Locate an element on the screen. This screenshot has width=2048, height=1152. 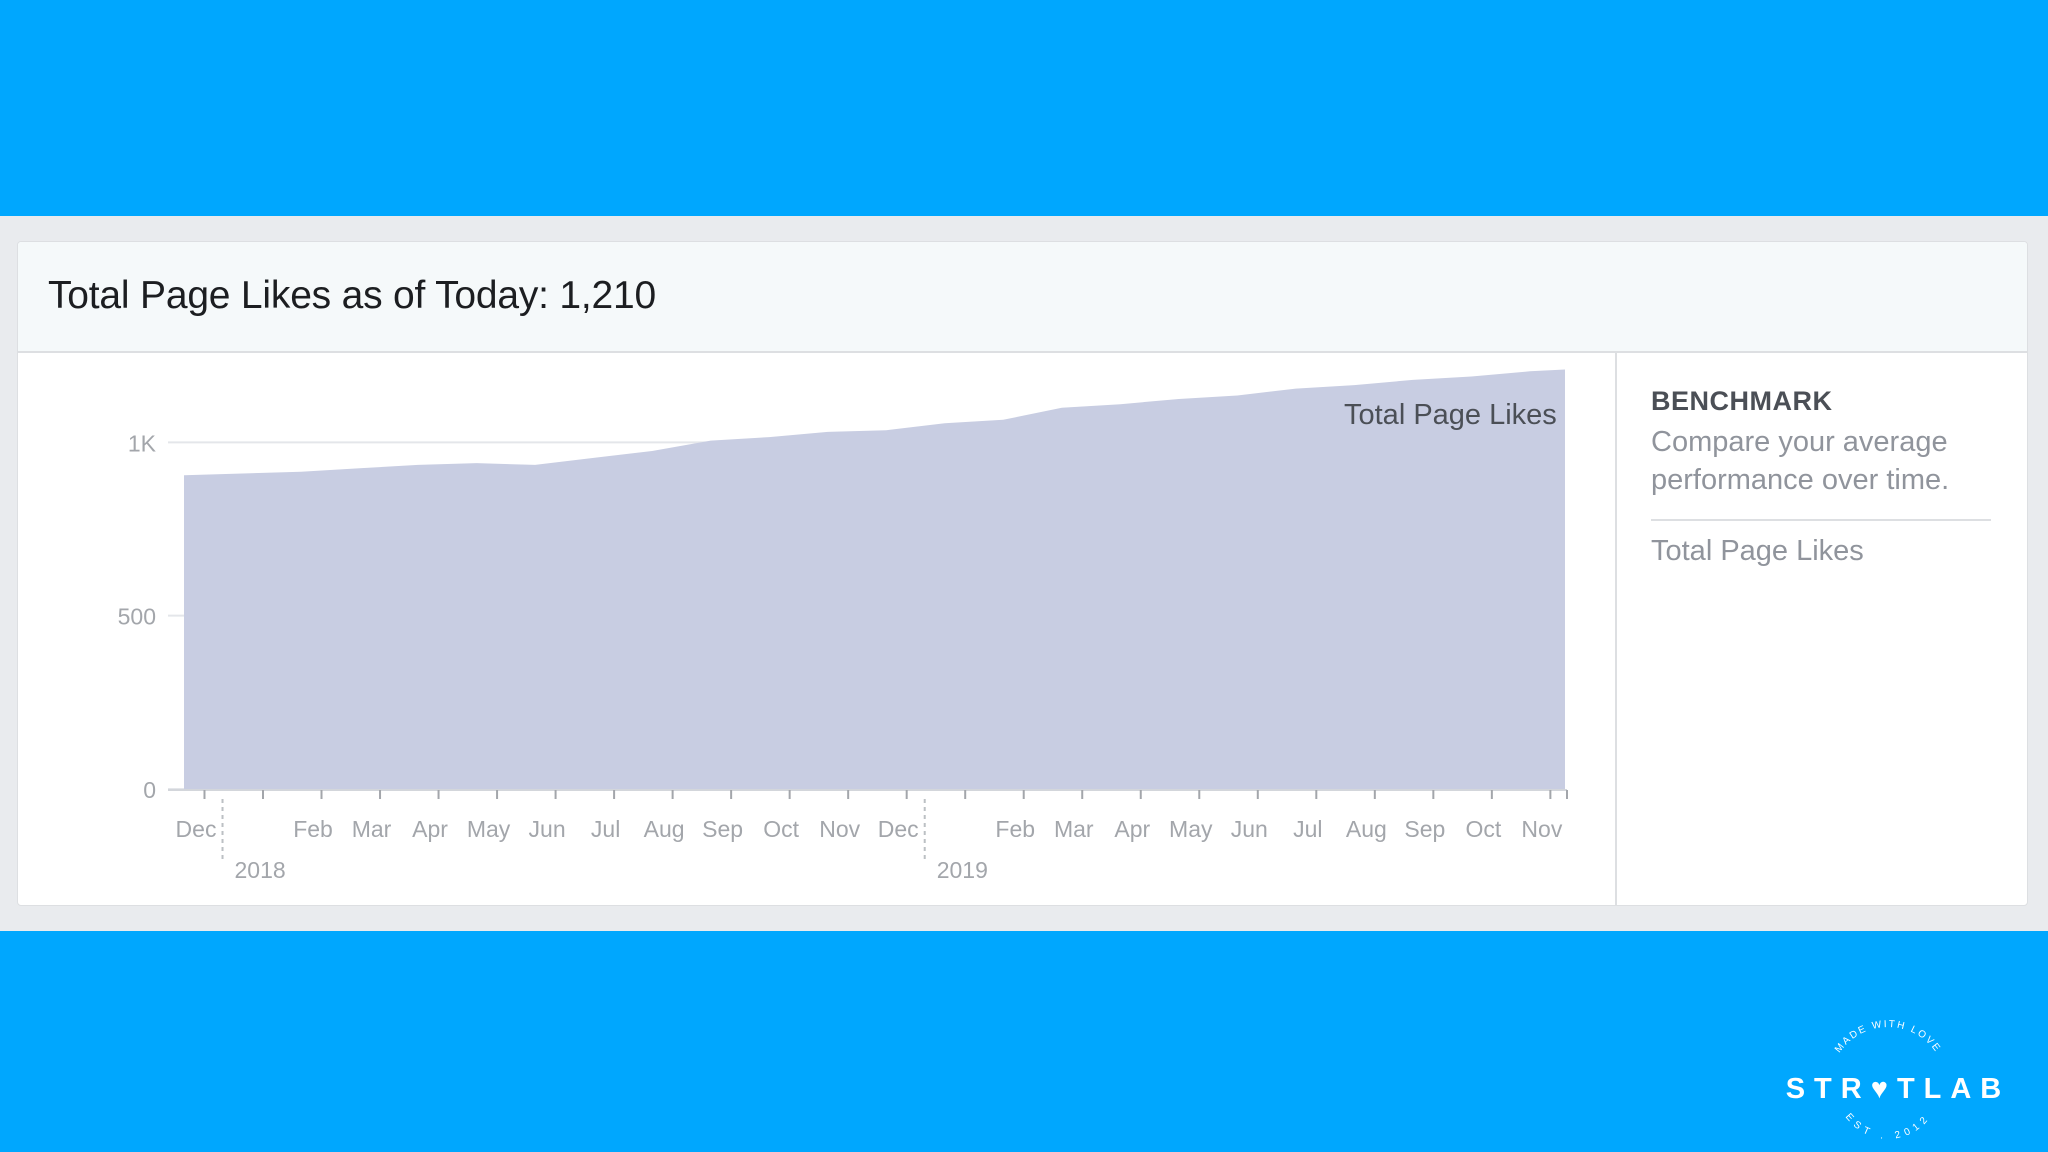
logo-bottom-arc: EST . 2012 is located at coordinates (1888, 1127).